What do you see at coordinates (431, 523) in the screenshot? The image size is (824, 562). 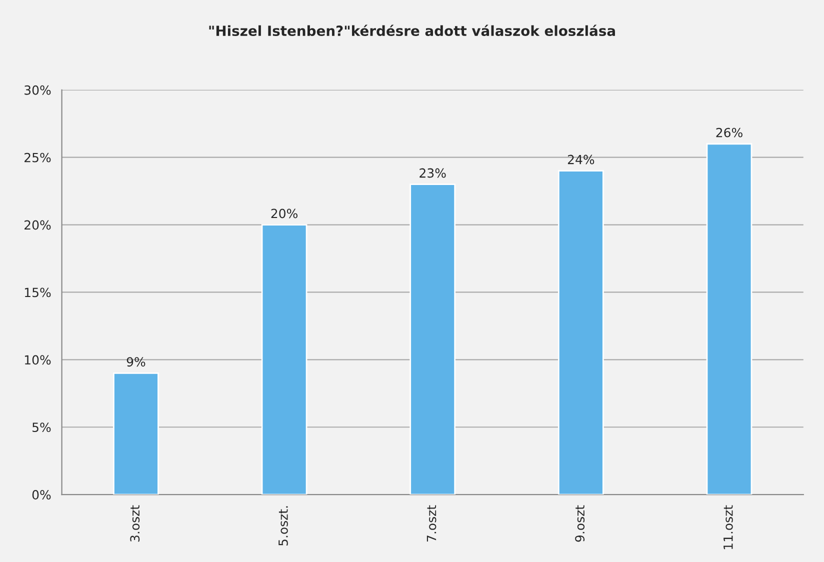 I see `x-tick-label: 7.oszt` at bounding box center [431, 523].